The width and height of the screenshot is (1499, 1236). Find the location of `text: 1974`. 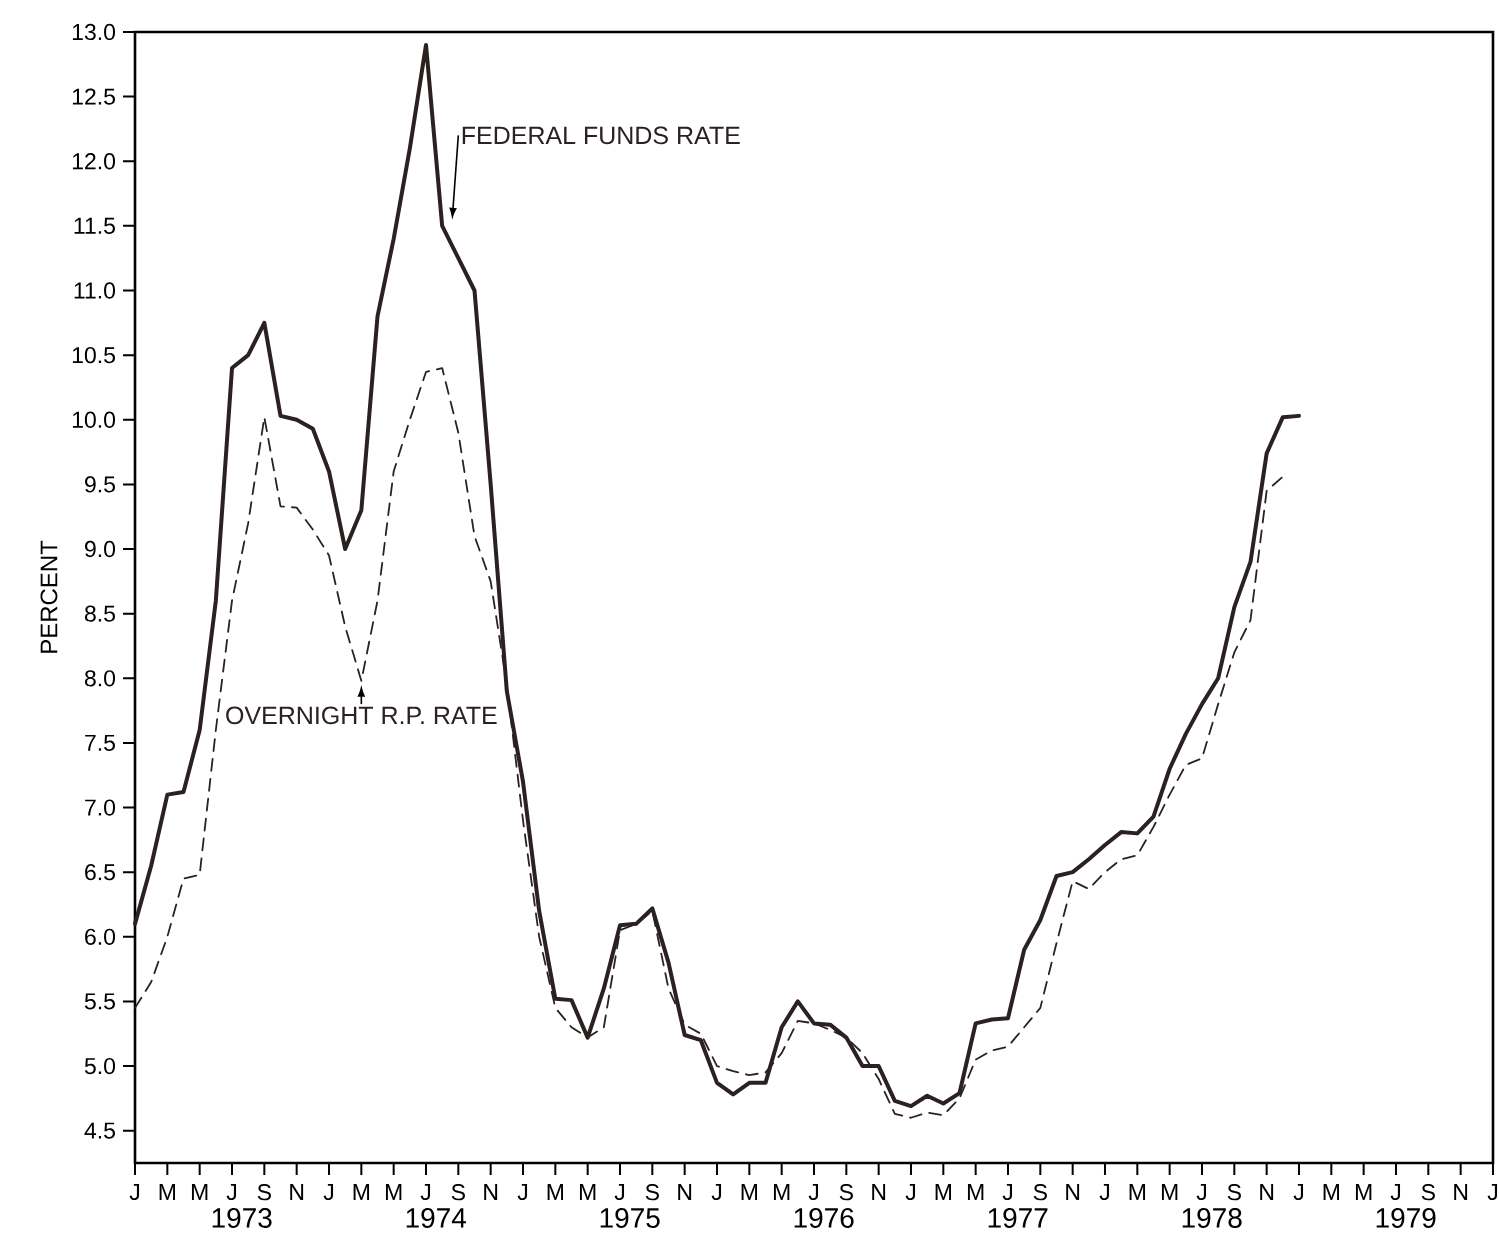

text: 1974 is located at coordinates (436, 1218).